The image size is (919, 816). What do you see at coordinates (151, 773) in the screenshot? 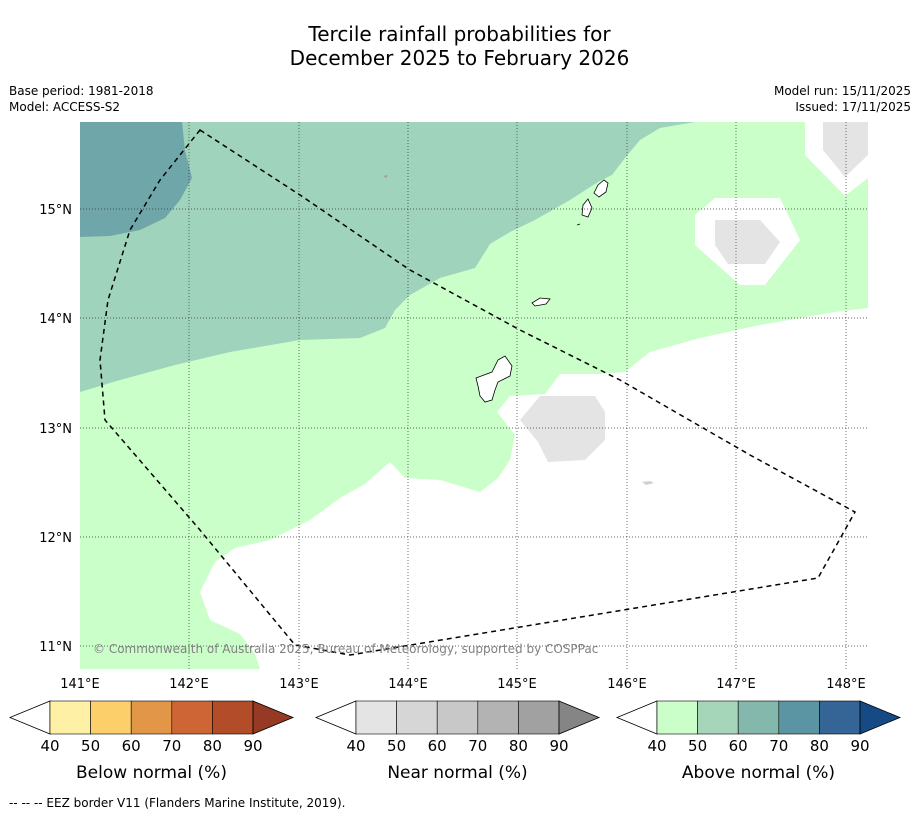
I see `colorbar-label: Below normal (%)` at bounding box center [151, 773].